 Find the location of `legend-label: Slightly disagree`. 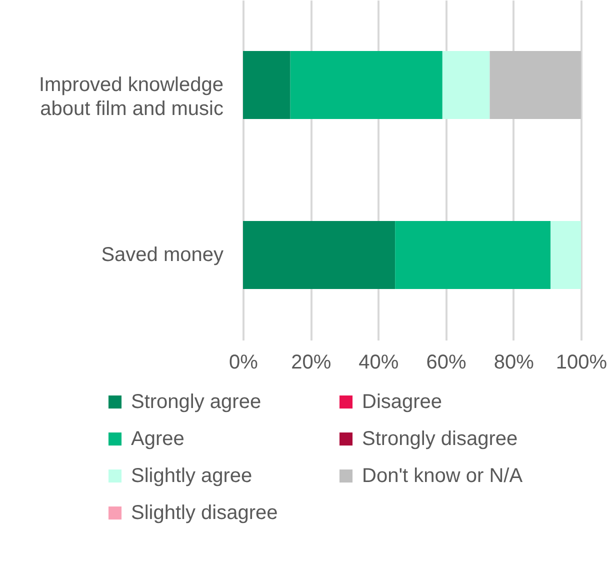

legend-label: Slightly disagree is located at coordinates (204, 513).